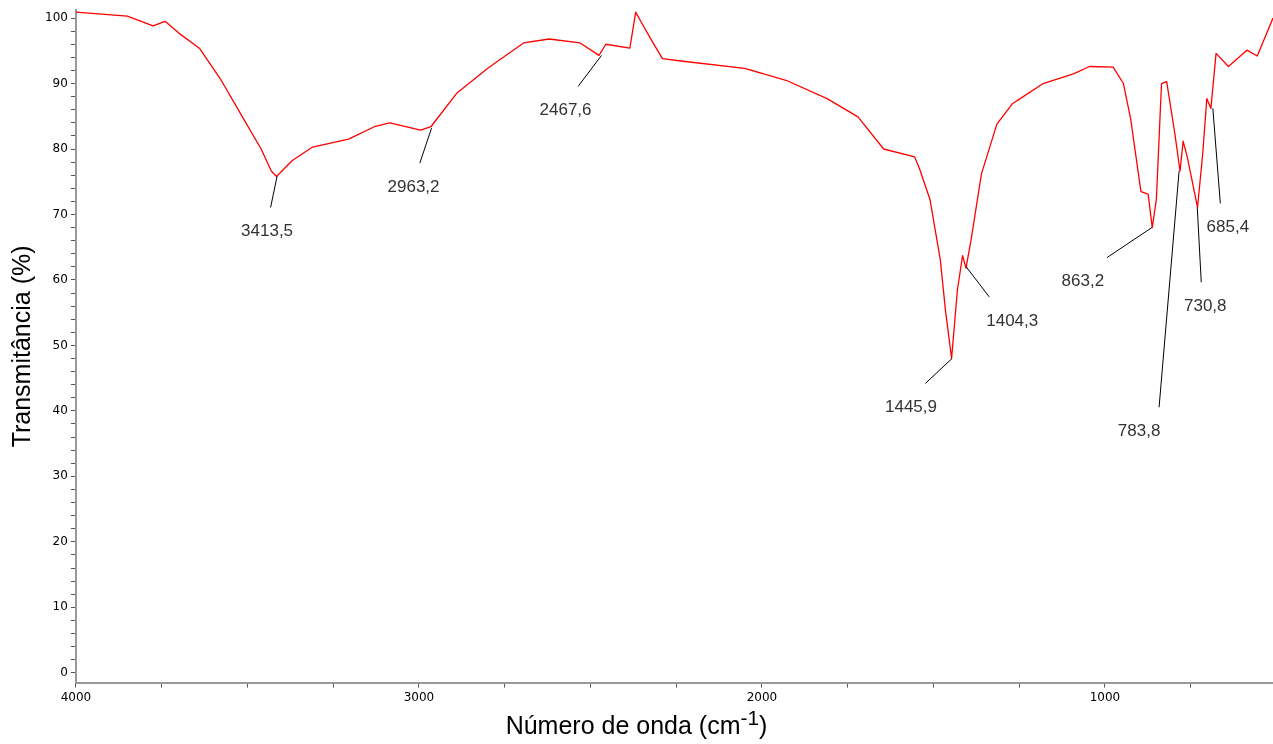  I want to click on annotation: 2963,2, so click(413, 186).